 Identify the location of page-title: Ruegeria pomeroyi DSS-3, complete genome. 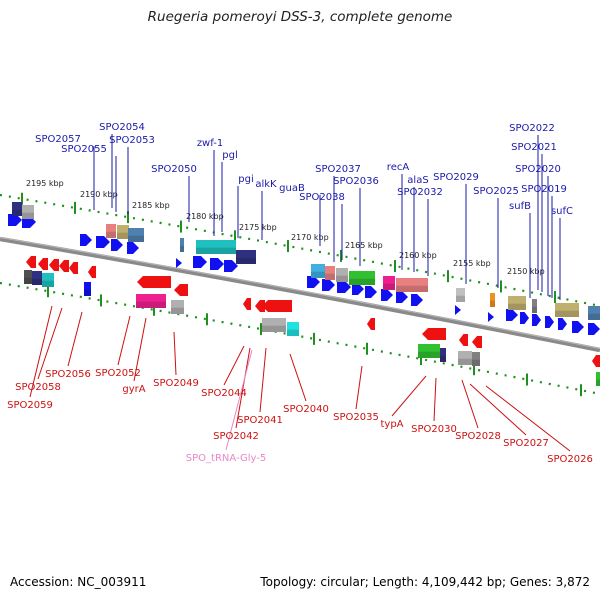
(300, 17).